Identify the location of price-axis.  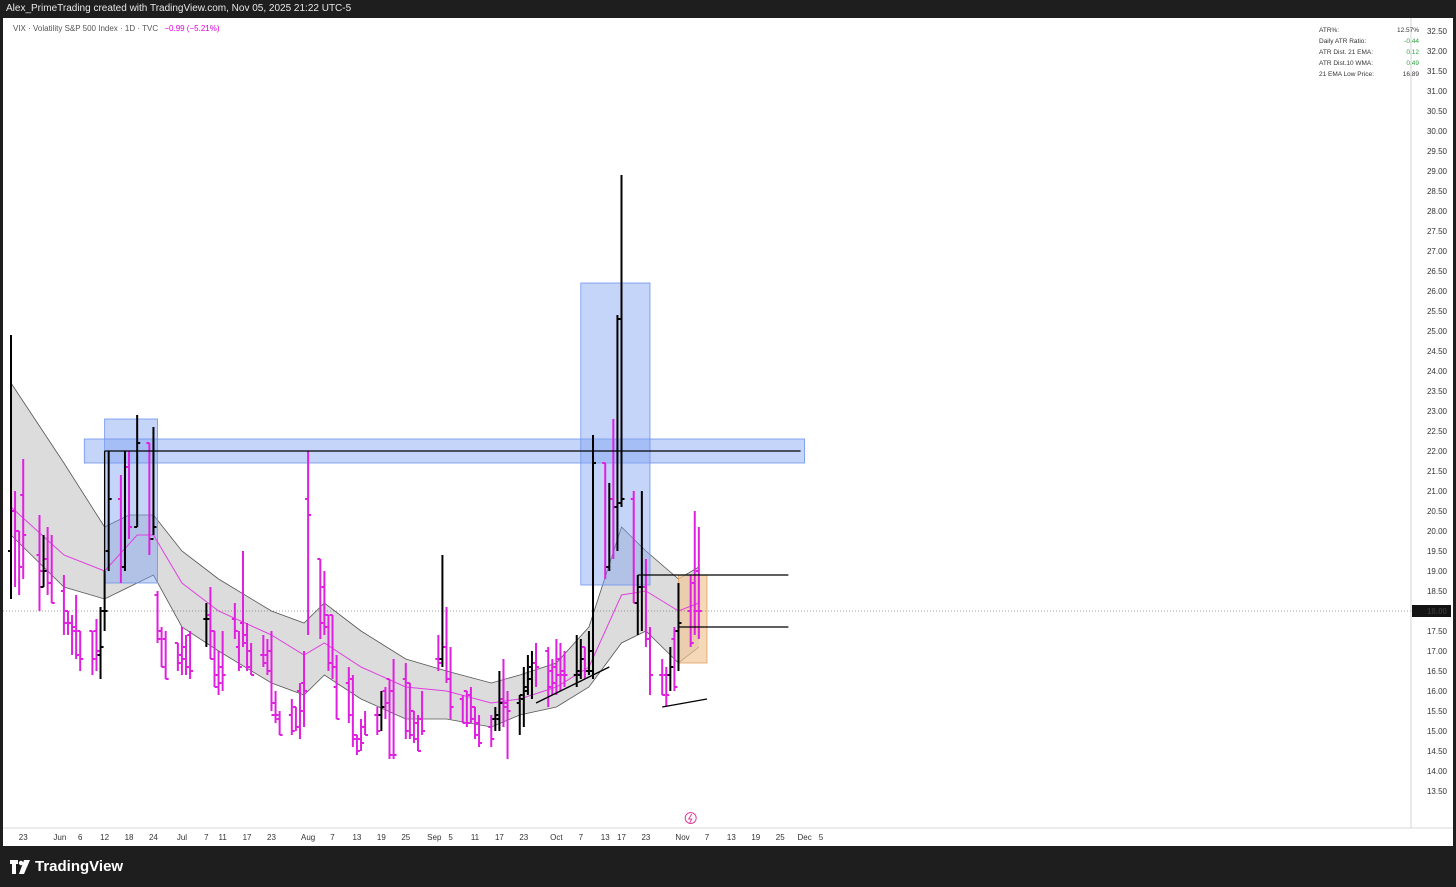
(1432, 423).